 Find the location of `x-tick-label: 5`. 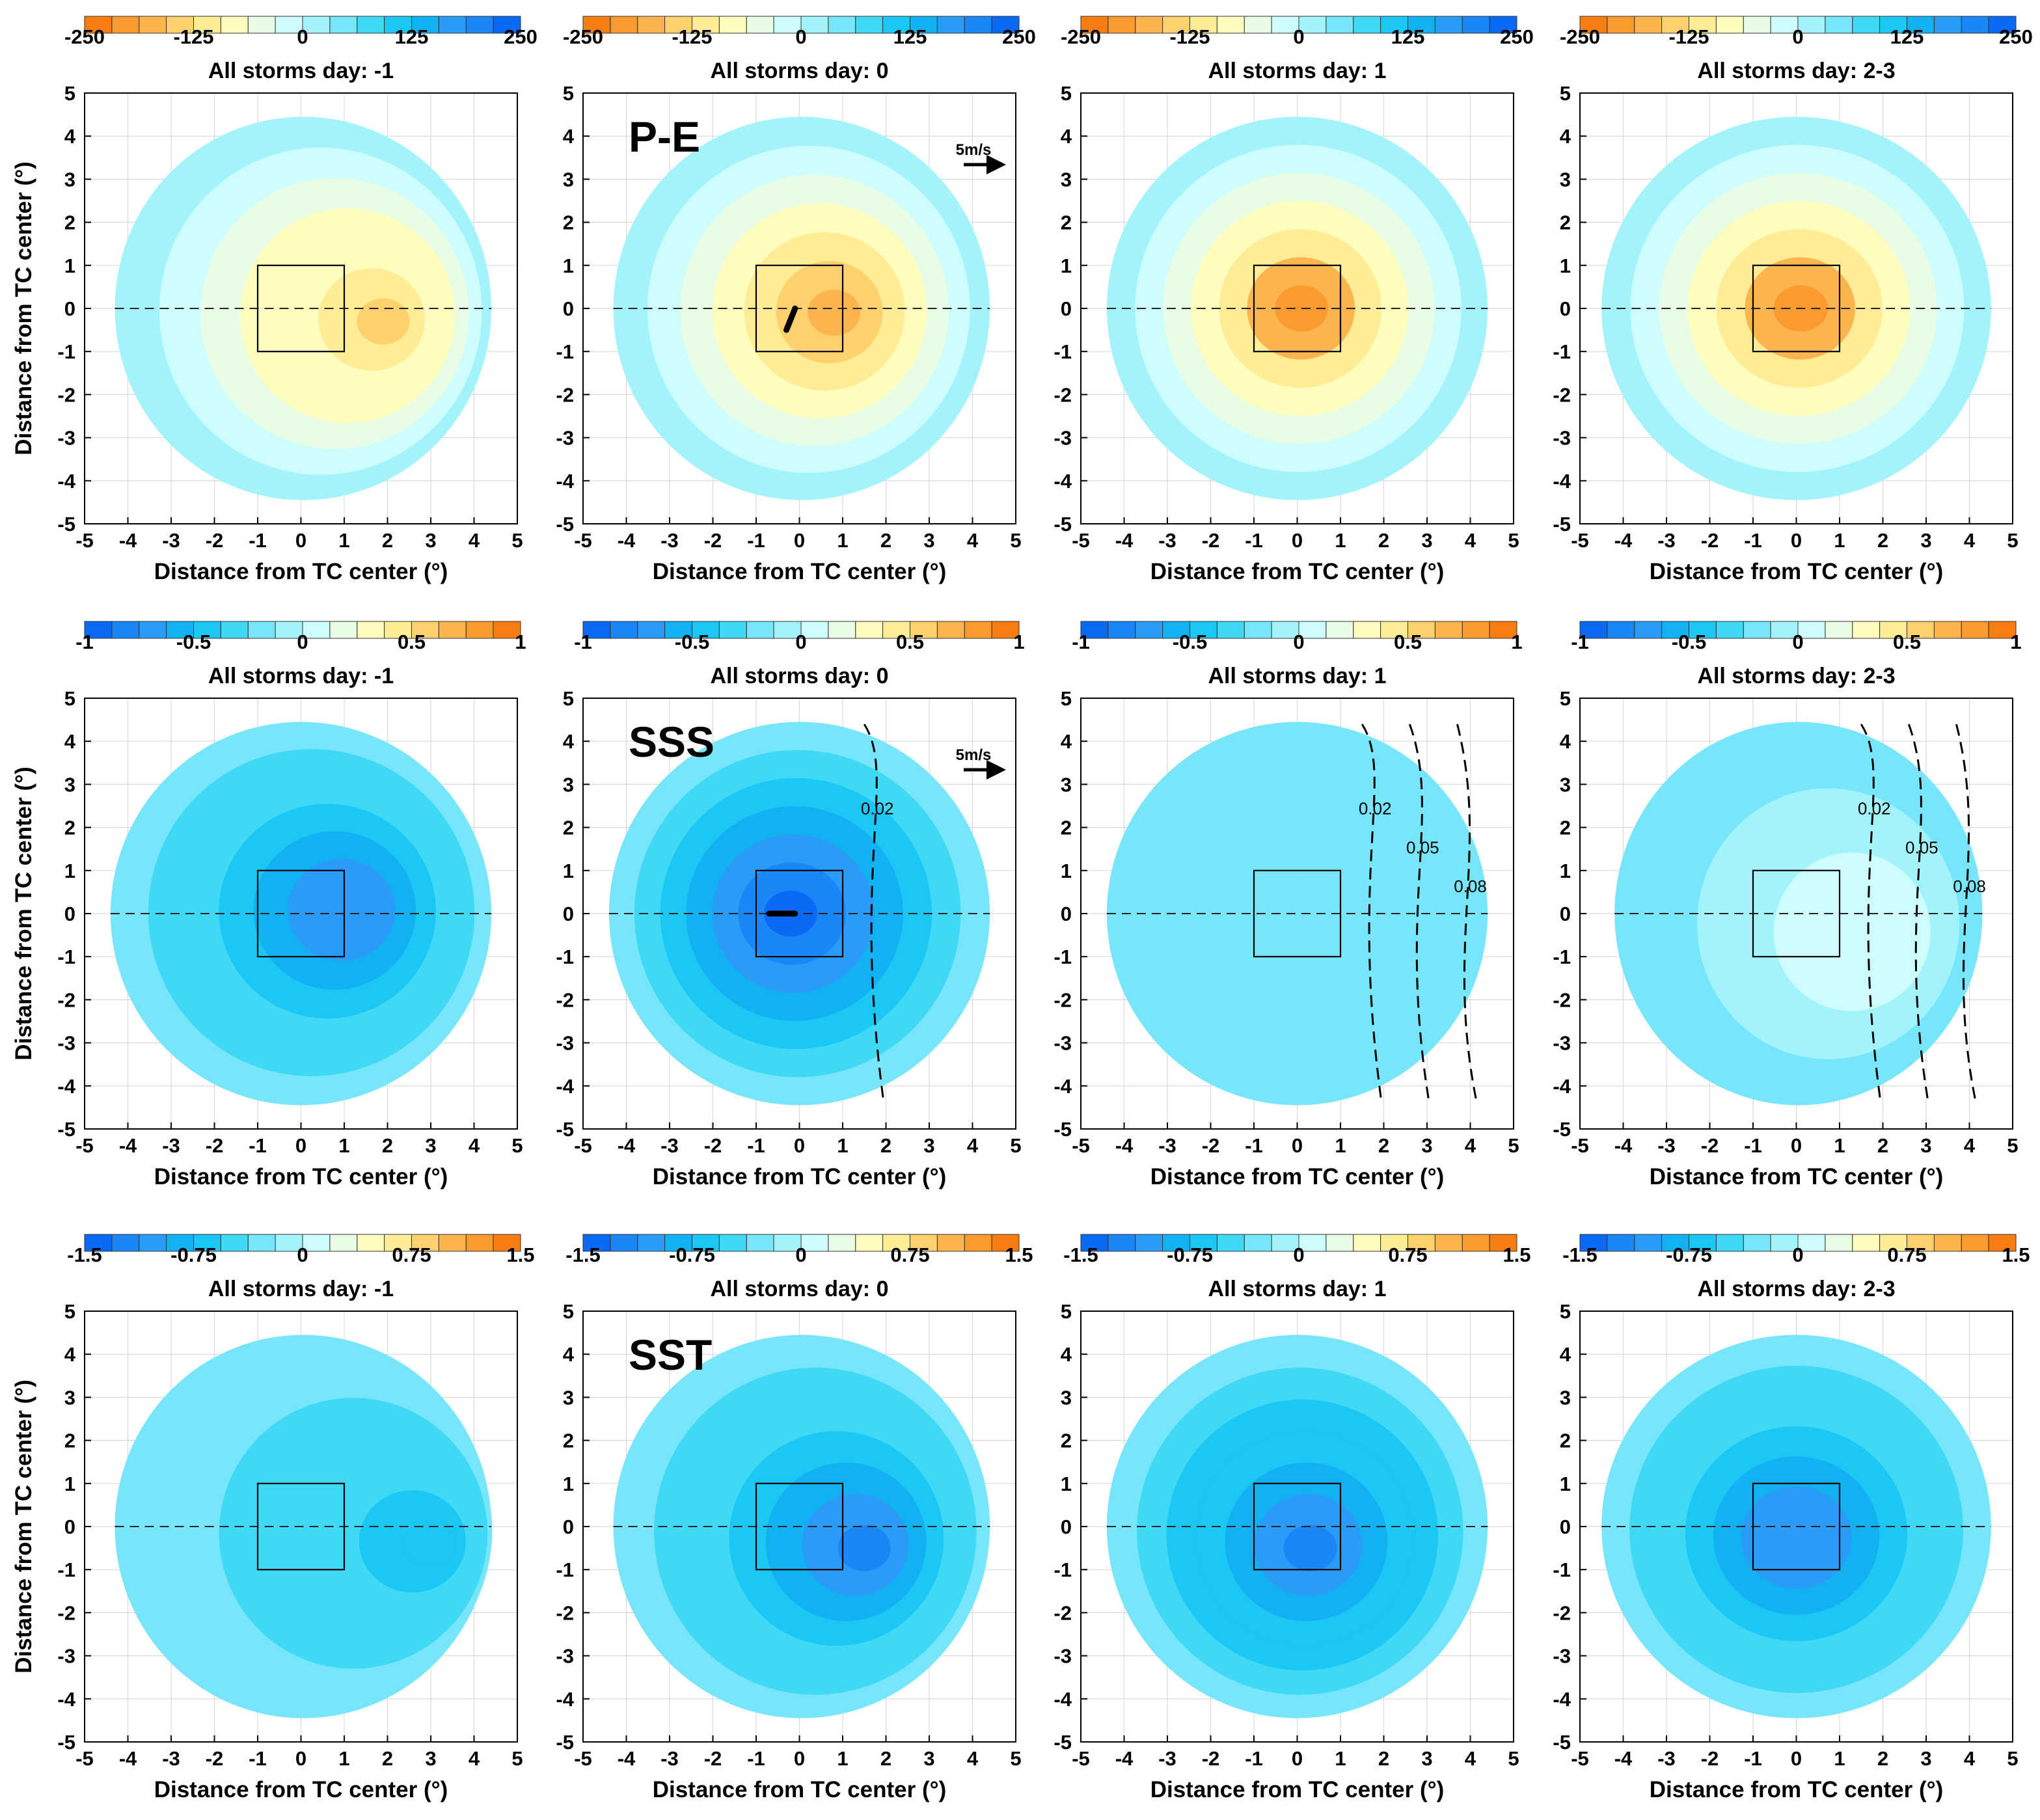

x-tick-label: 5 is located at coordinates (1513, 540).